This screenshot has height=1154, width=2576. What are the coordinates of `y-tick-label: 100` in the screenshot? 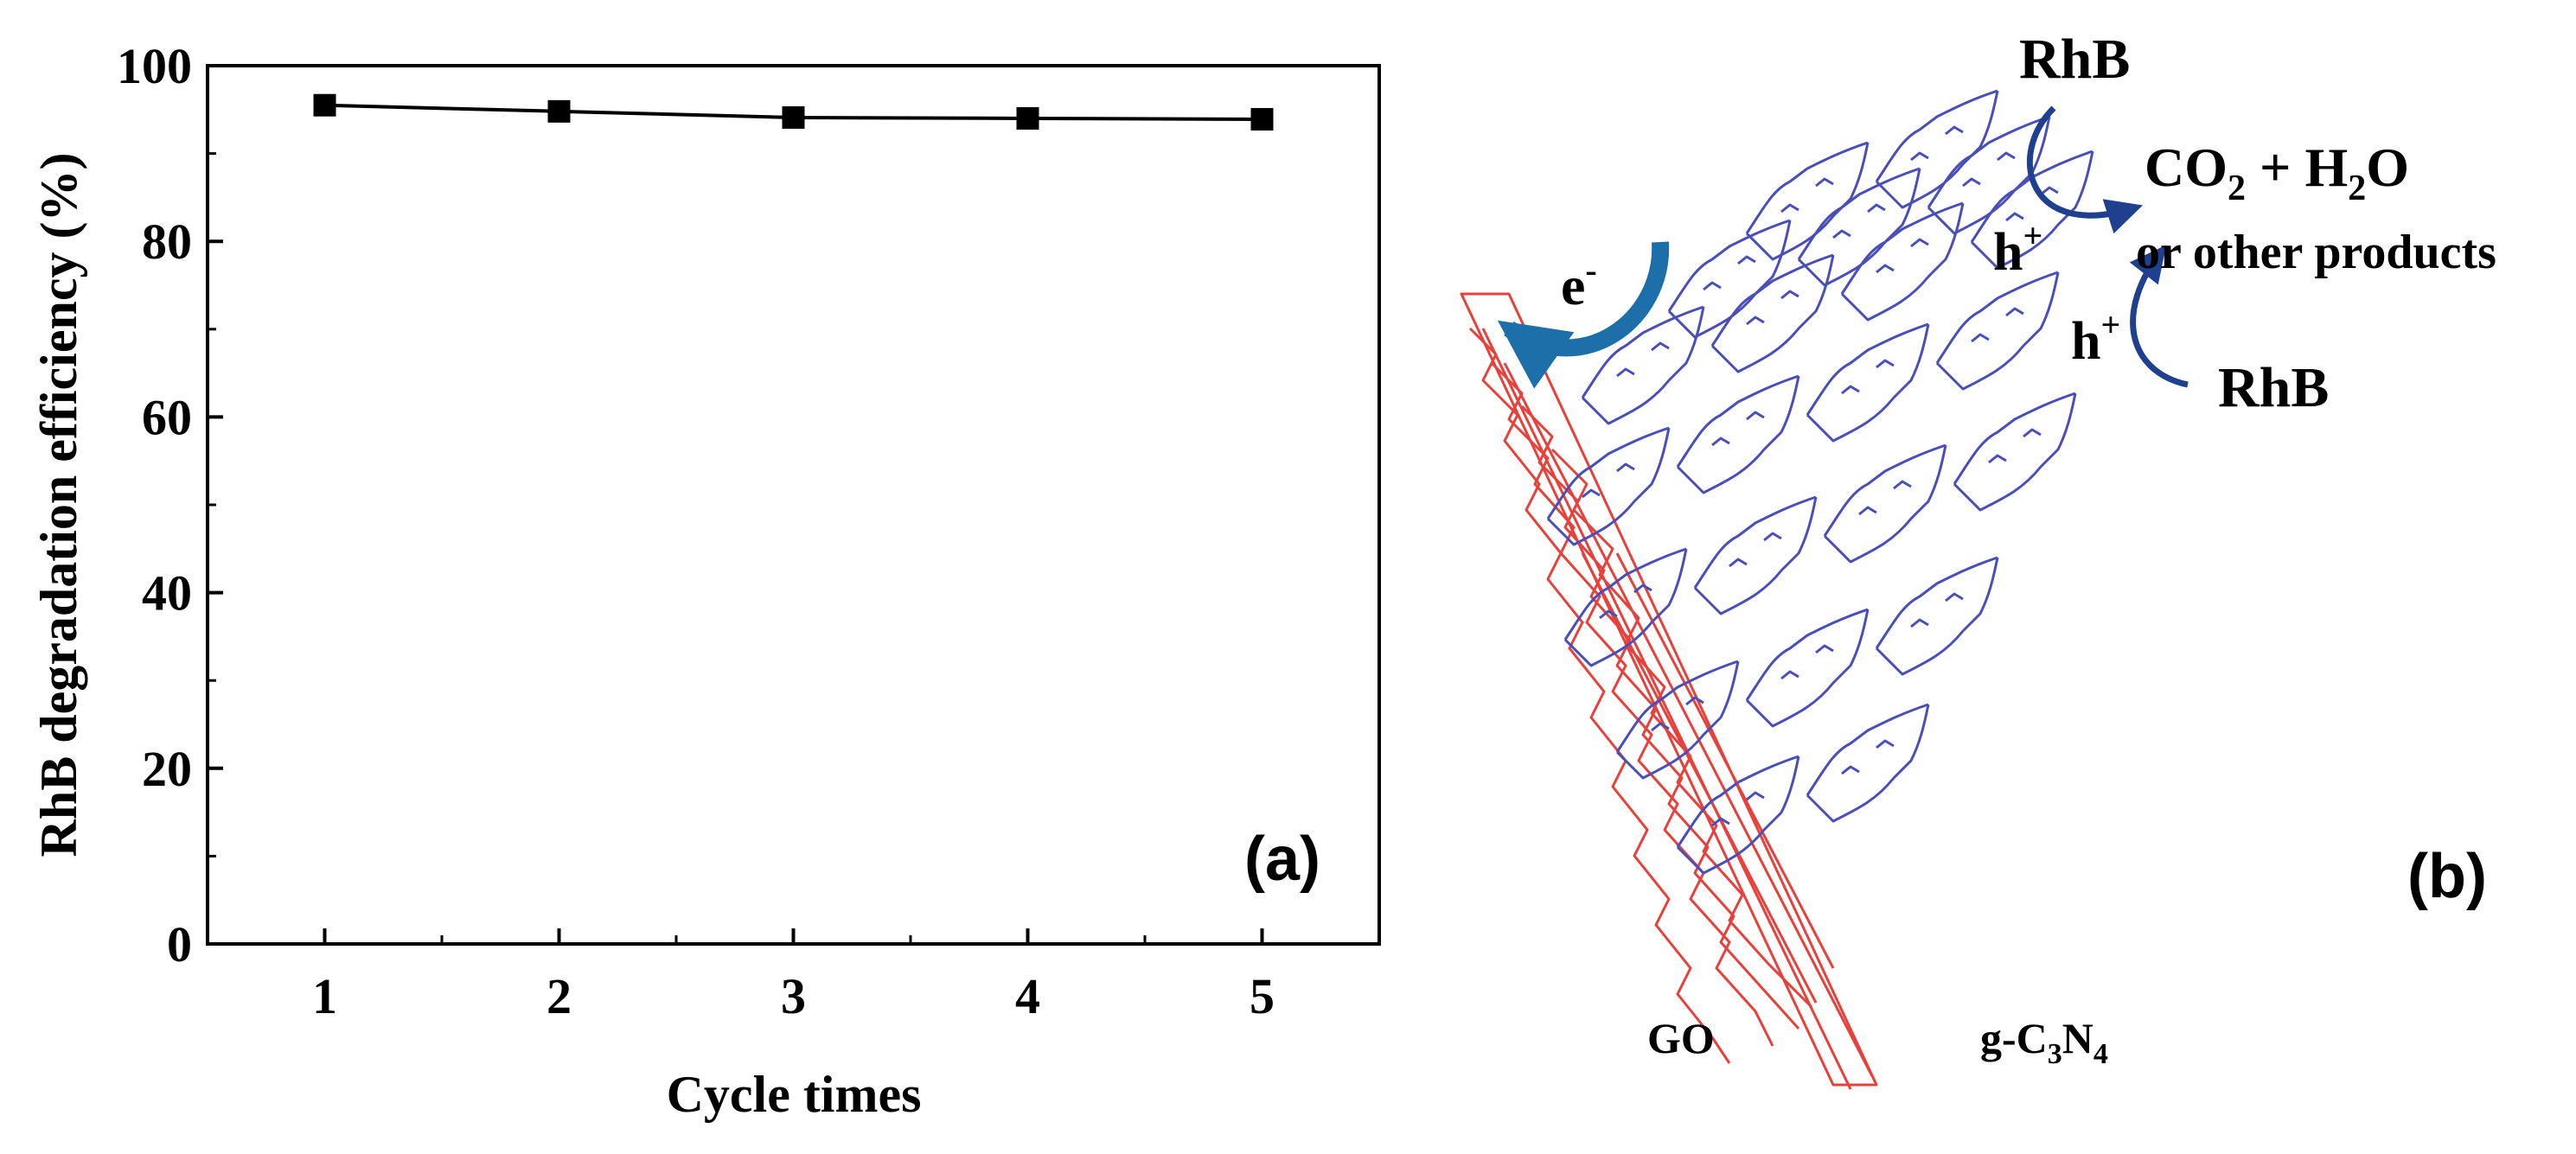 It's located at (154, 66).